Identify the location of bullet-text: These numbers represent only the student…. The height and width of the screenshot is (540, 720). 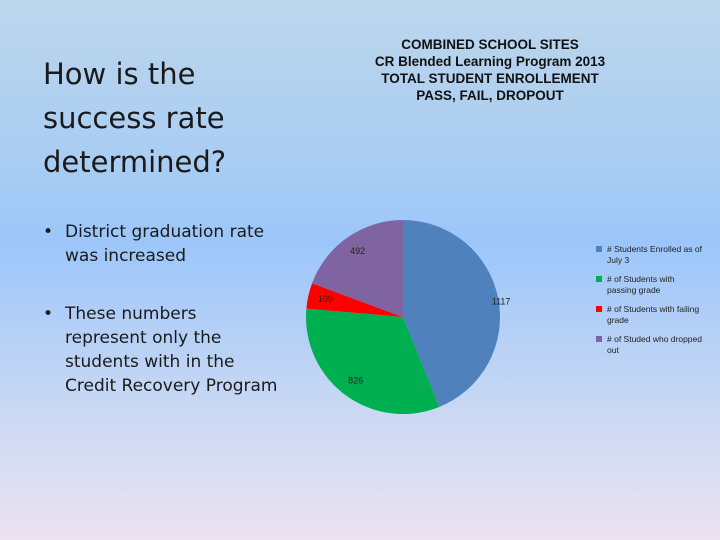
(171, 350).